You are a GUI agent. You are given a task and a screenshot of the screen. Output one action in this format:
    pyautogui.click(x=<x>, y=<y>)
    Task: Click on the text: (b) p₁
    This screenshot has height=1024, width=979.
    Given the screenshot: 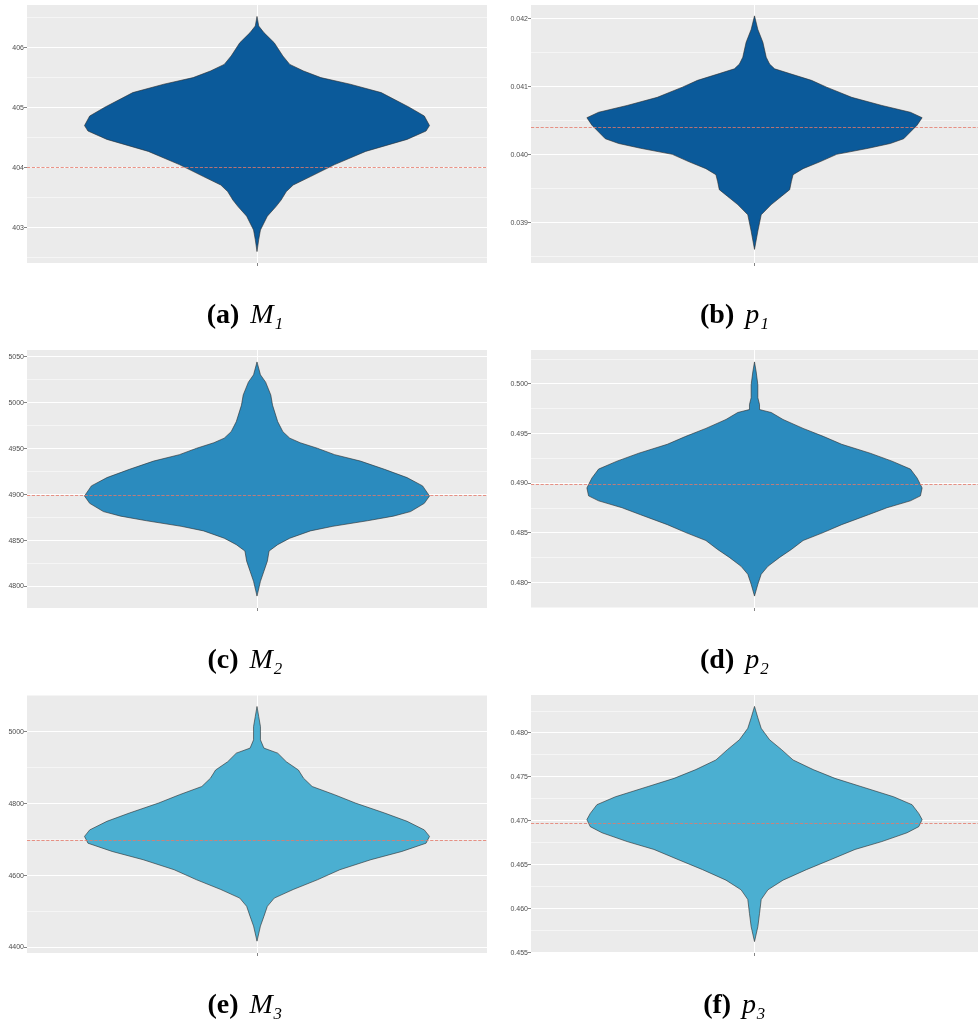 What is the action you would take?
    pyautogui.click(x=734, y=313)
    